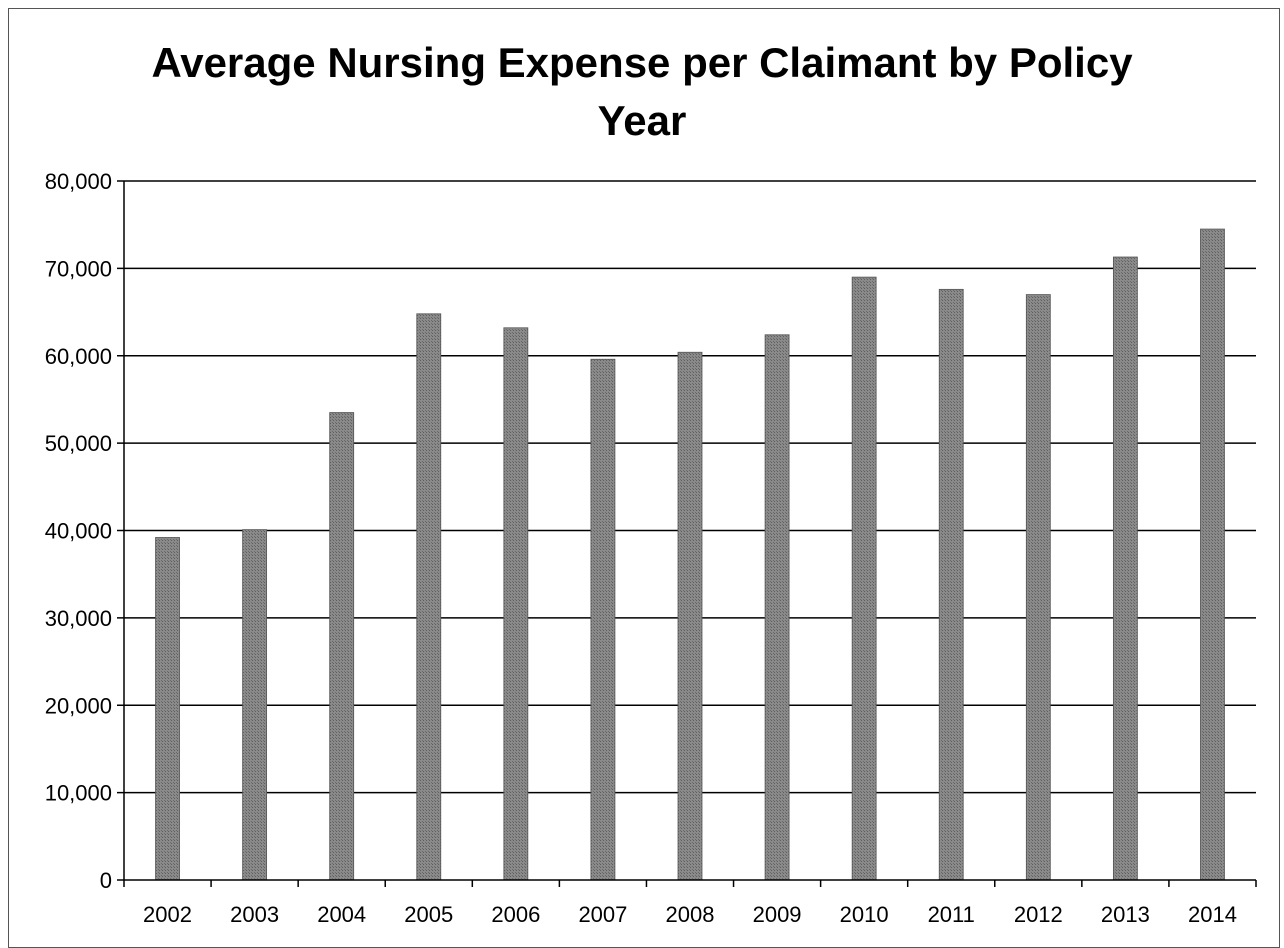 The width and height of the screenshot is (1284, 948). I want to click on bar-2008, so click(690, 616).